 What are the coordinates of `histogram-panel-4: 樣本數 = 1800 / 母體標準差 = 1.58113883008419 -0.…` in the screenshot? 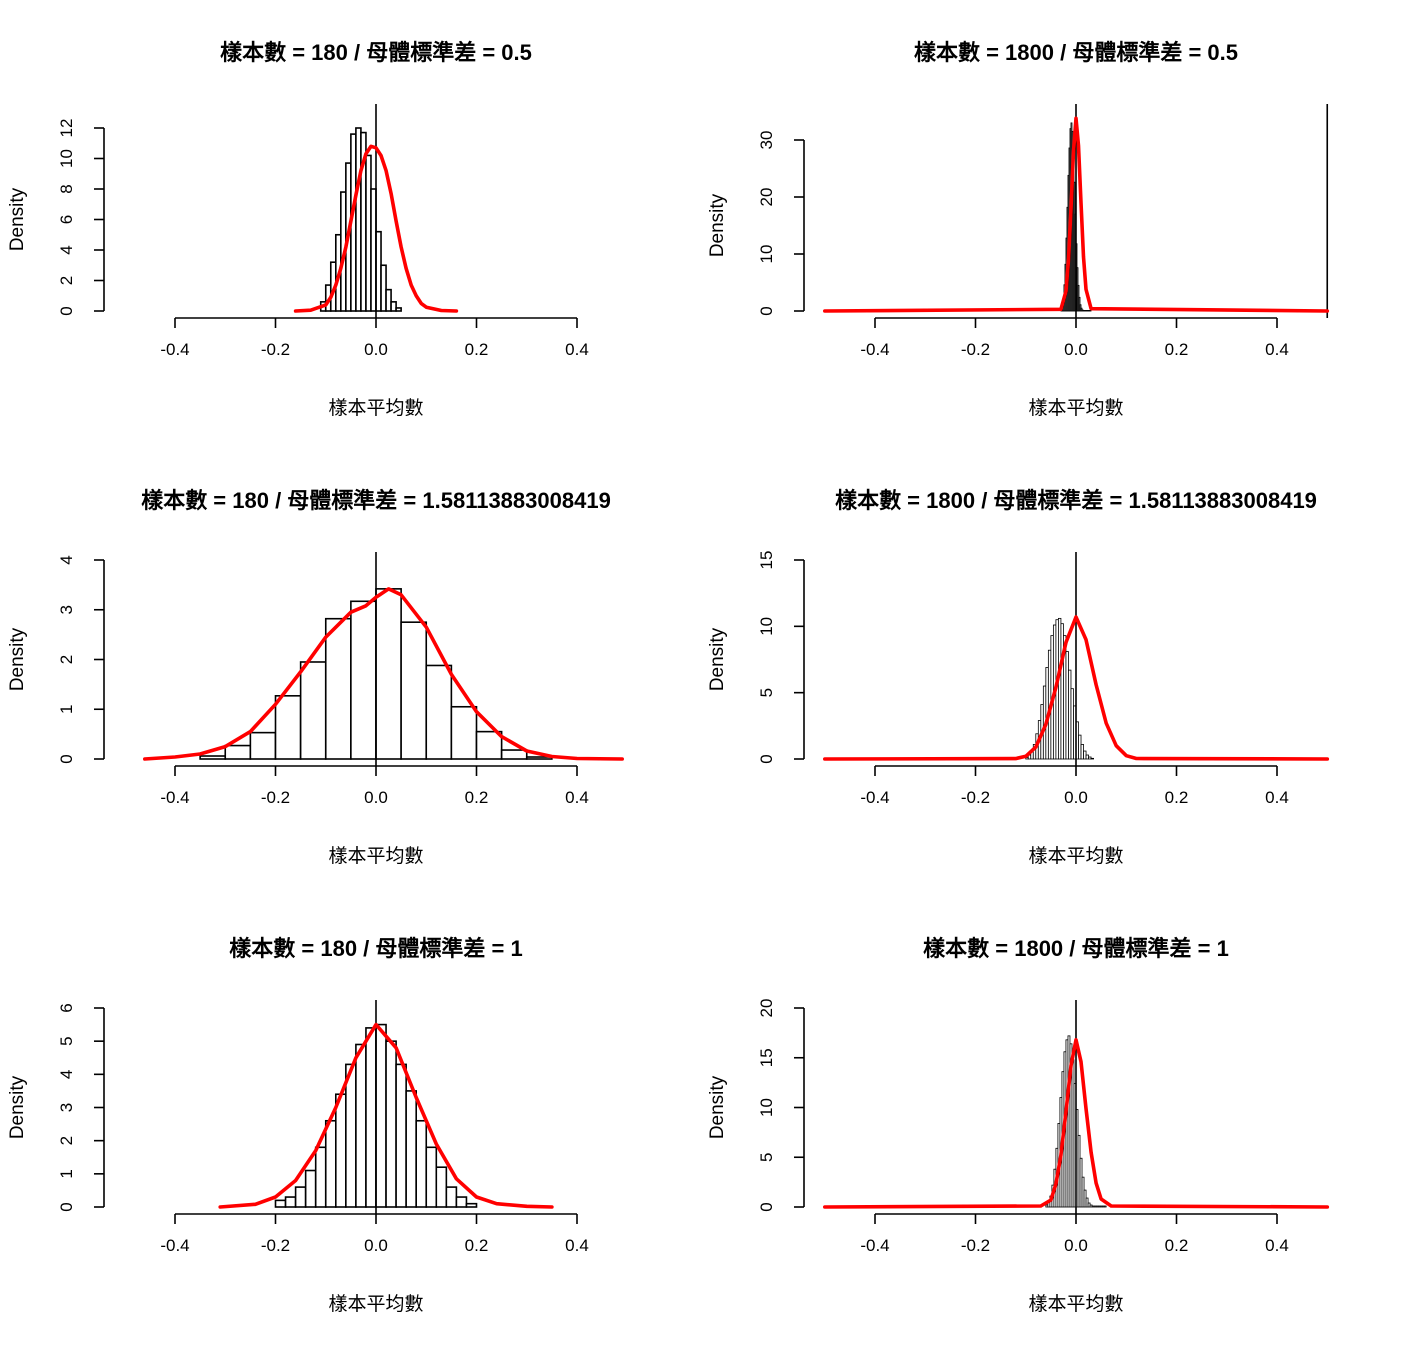 It's located at (1018, 677).